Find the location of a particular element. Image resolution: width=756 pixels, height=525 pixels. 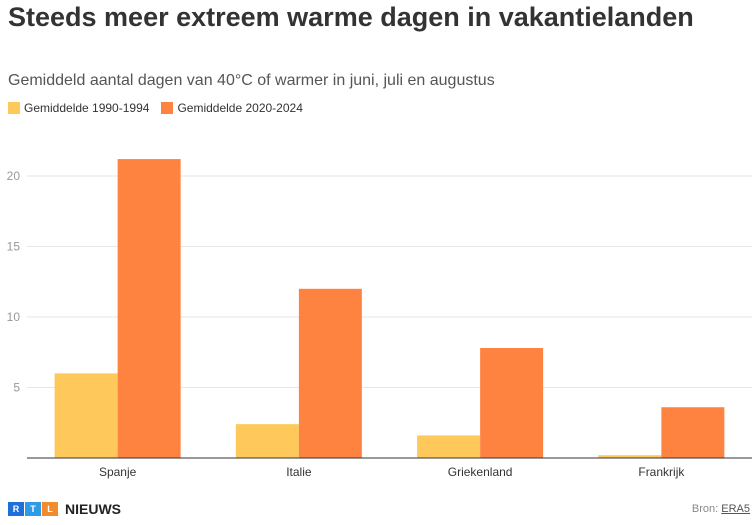

legend-item-series-2: Gemiddelde 2020-2024 is located at coordinates (232, 108).